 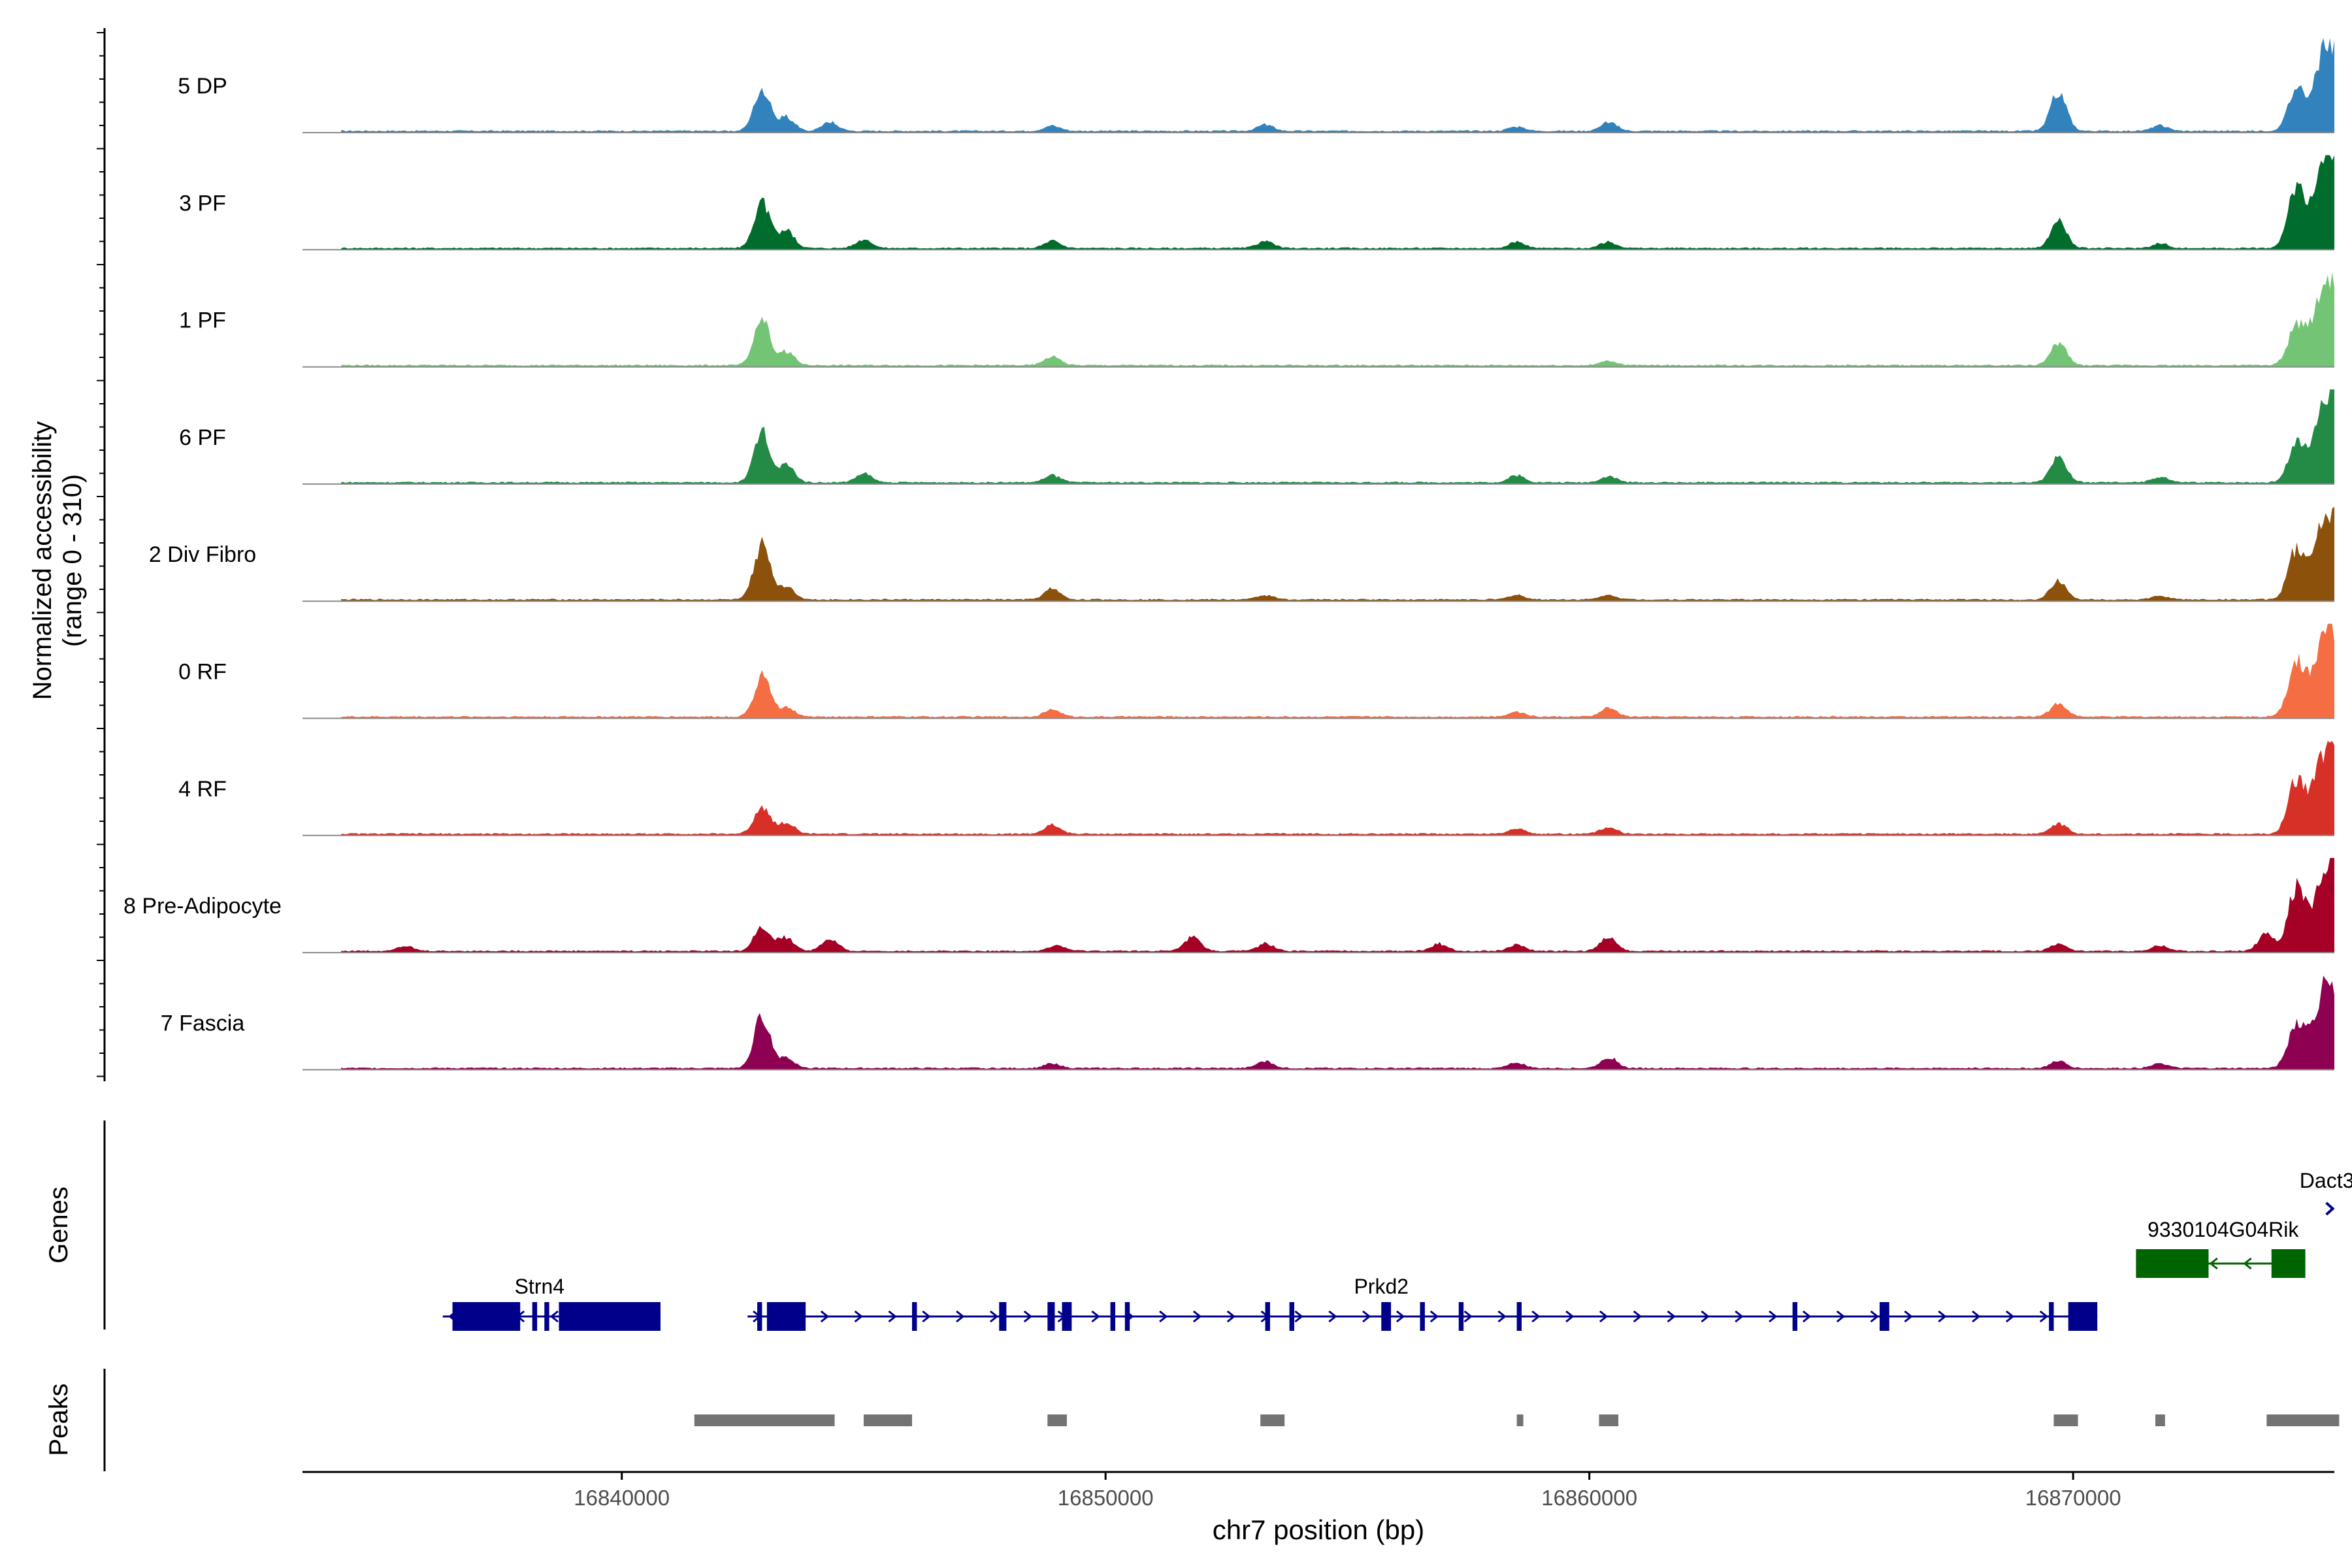 What do you see at coordinates (1257, 320) in the screenshot?
I see `track-3: 1 PF` at bounding box center [1257, 320].